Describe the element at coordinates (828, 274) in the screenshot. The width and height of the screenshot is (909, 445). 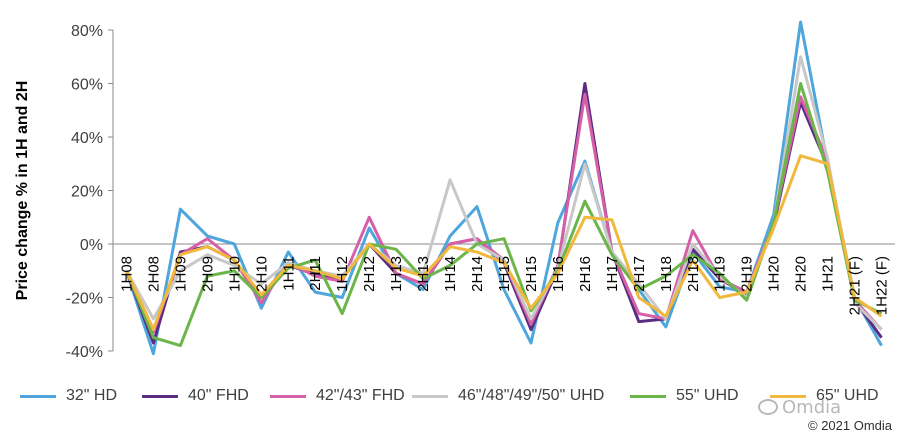
I see `x-tick-label: 1H21` at that location.